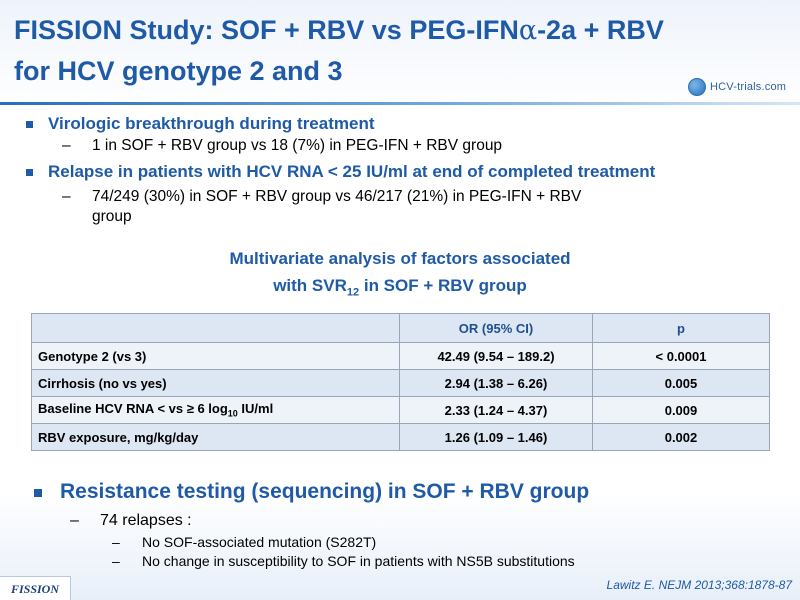 Image resolution: width=800 pixels, height=600 pixels. Describe the element at coordinates (215, 328) in the screenshot. I see `header-factor` at that location.